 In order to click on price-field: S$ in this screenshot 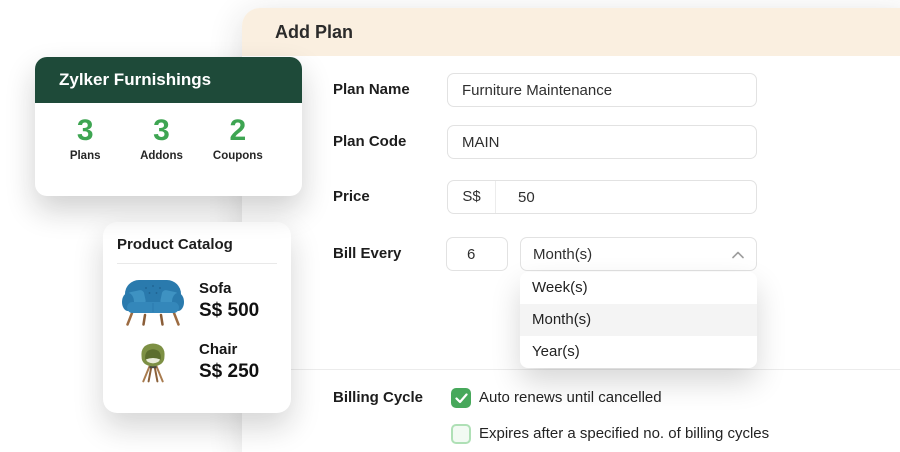, I will do `click(602, 197)`.